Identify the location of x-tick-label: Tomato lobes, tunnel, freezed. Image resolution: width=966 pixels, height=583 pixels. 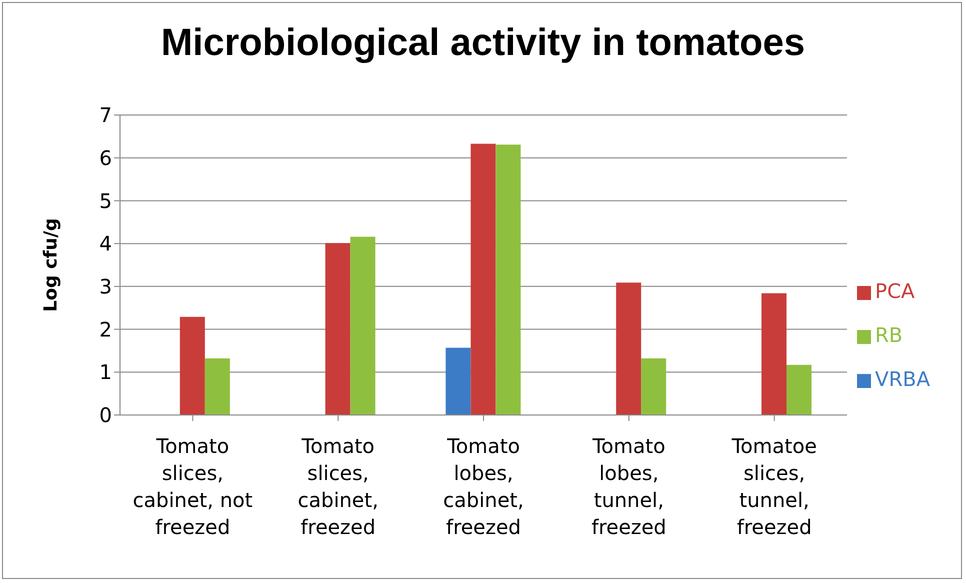
(628, 486).